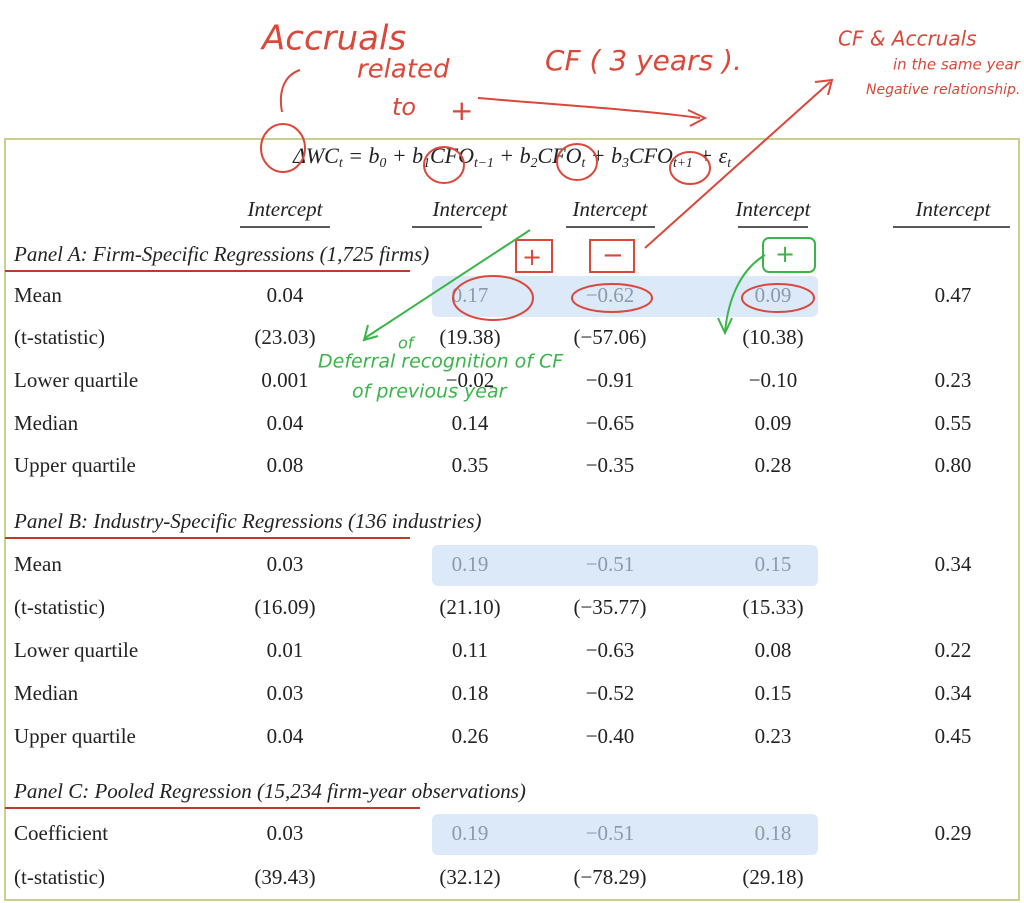 This screenshot has width=1024, height=903. Describe the element at coordinates (469, 337) in the screenshot. I see `cell: (19.38)` at that location.